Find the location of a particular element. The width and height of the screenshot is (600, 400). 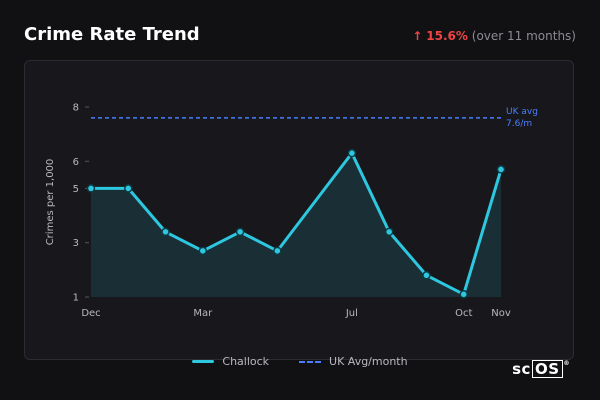

logo-text: sc is located at coordinates (521, 369).